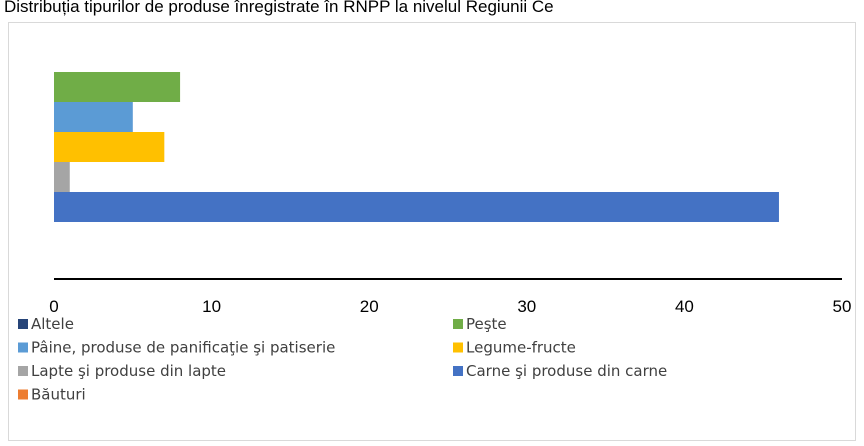 Image resolution: width=864 pixels, height=446 pixels. What do you see at coordinates (128, 371) in the screenshot?
I see `legend-label: Lapte şi produse din lapte` at bounding box center [128, 371].